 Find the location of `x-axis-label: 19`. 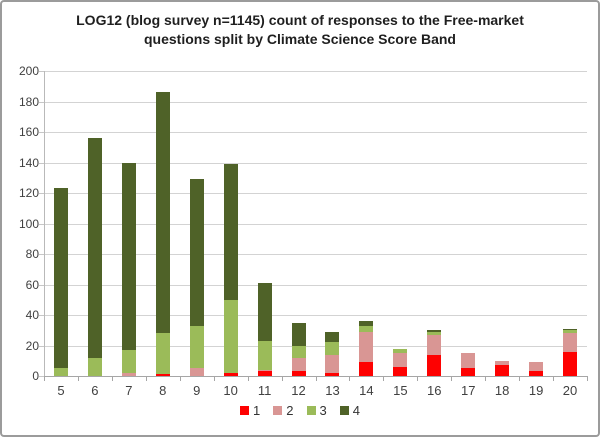

x-axis-label: 19 is located at coordinates (536, 390).